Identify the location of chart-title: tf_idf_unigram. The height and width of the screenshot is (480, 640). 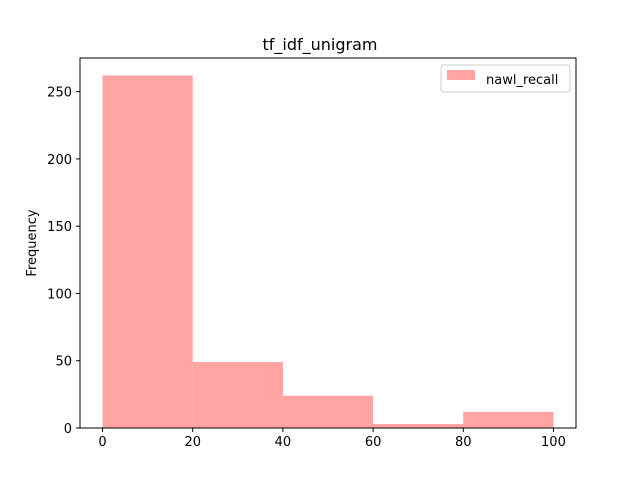
(320, 45).